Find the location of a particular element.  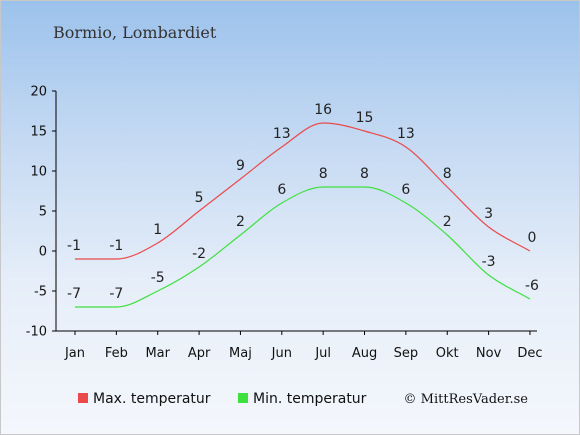

x-tick-labels: Jan Feb Mar Apr Maj Jun Jul Aug Sep Okt Nov Dec is located at coordinates (303, 353).